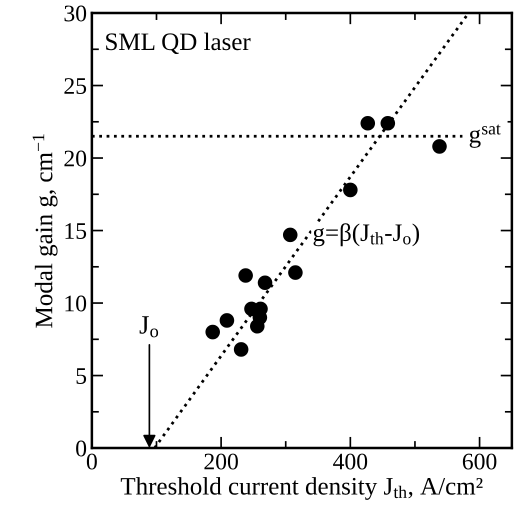 The height and width of the screenshot is (521, 525). What do you see at coordinates (301, 488) in the screenshot?
I see `x-axis-title: Threshold current density J$_{th}$, A/cm²` at bounding box center [301, 488].